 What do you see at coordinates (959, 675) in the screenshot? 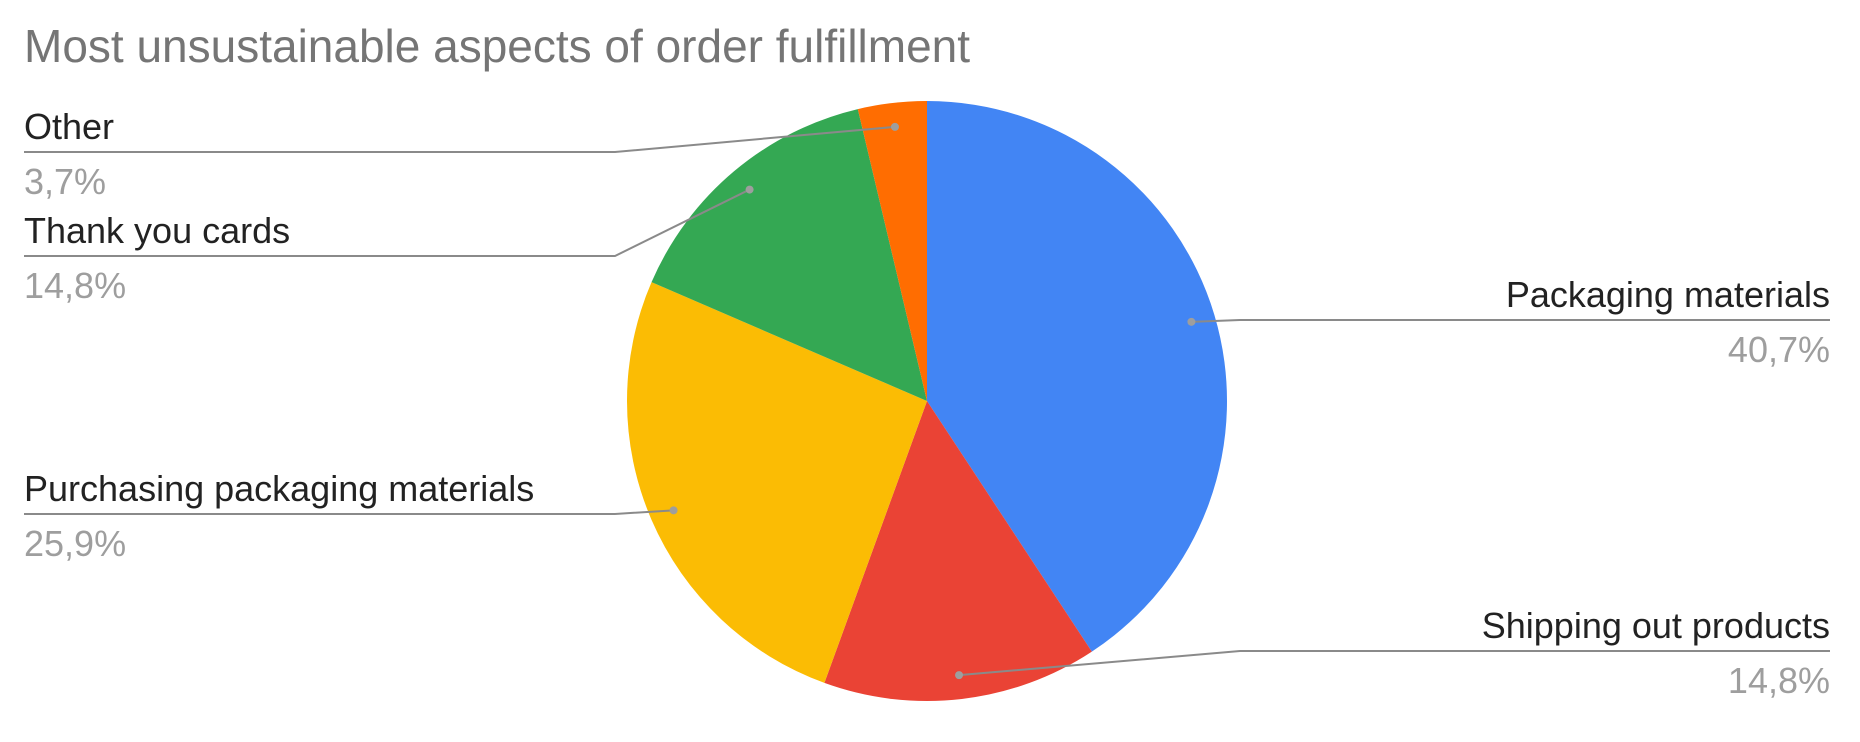
I see `leader-dot-shipping-out-products` at bounding box center [959, 675].